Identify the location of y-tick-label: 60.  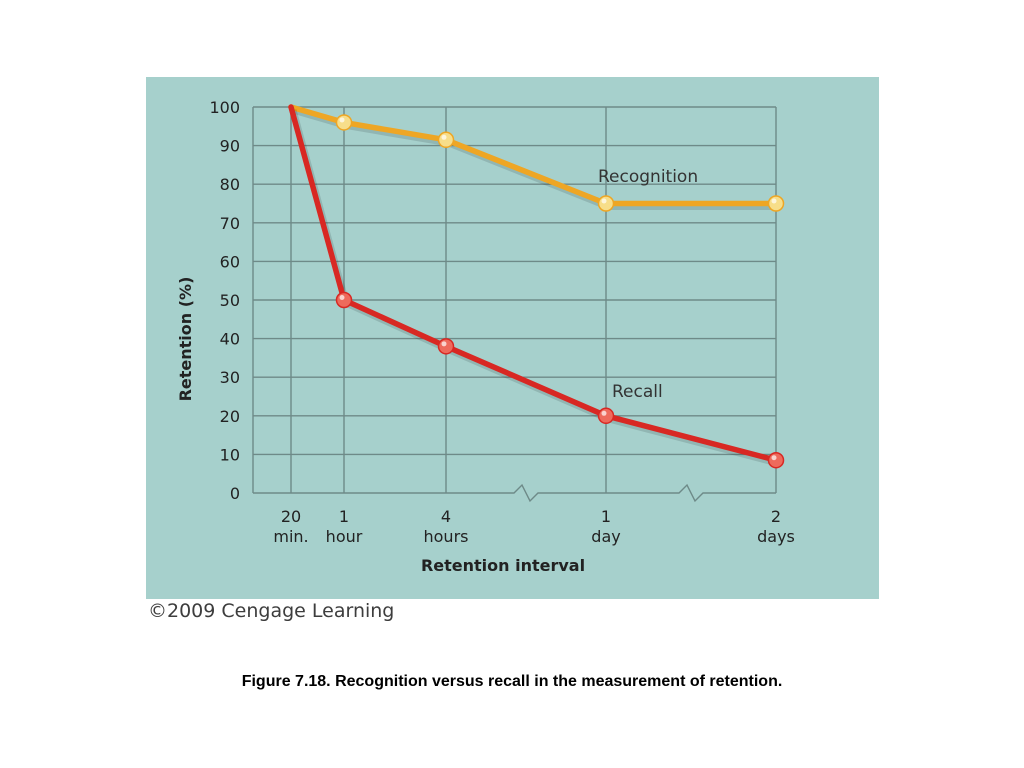
(230, 261).